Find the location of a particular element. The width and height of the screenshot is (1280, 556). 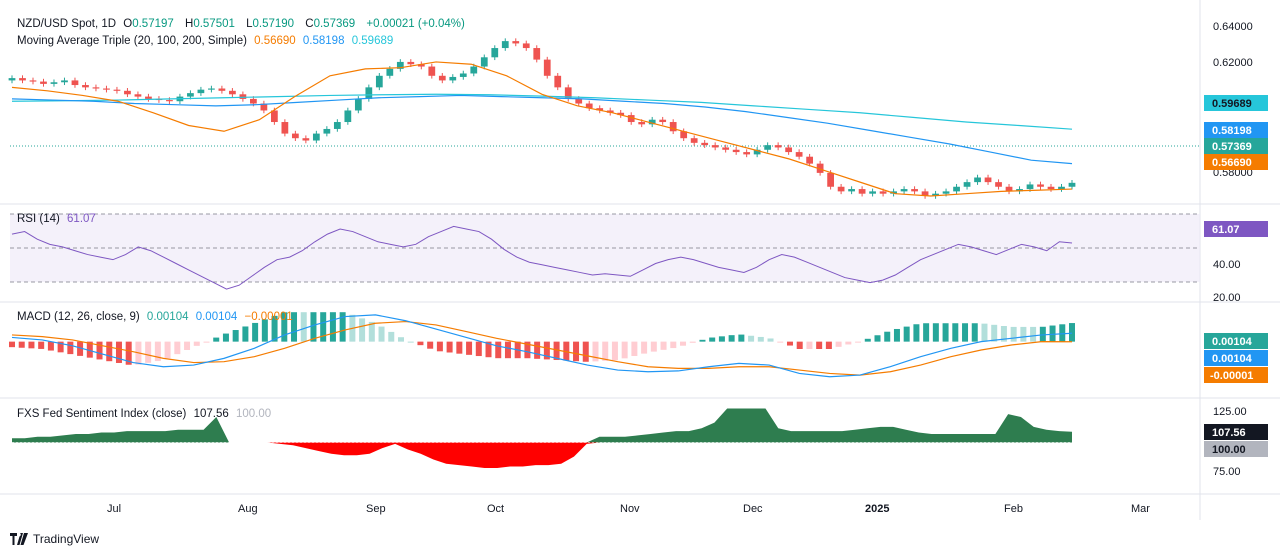

tradingview-footer: TradingView is located at coordinates (54, 539).